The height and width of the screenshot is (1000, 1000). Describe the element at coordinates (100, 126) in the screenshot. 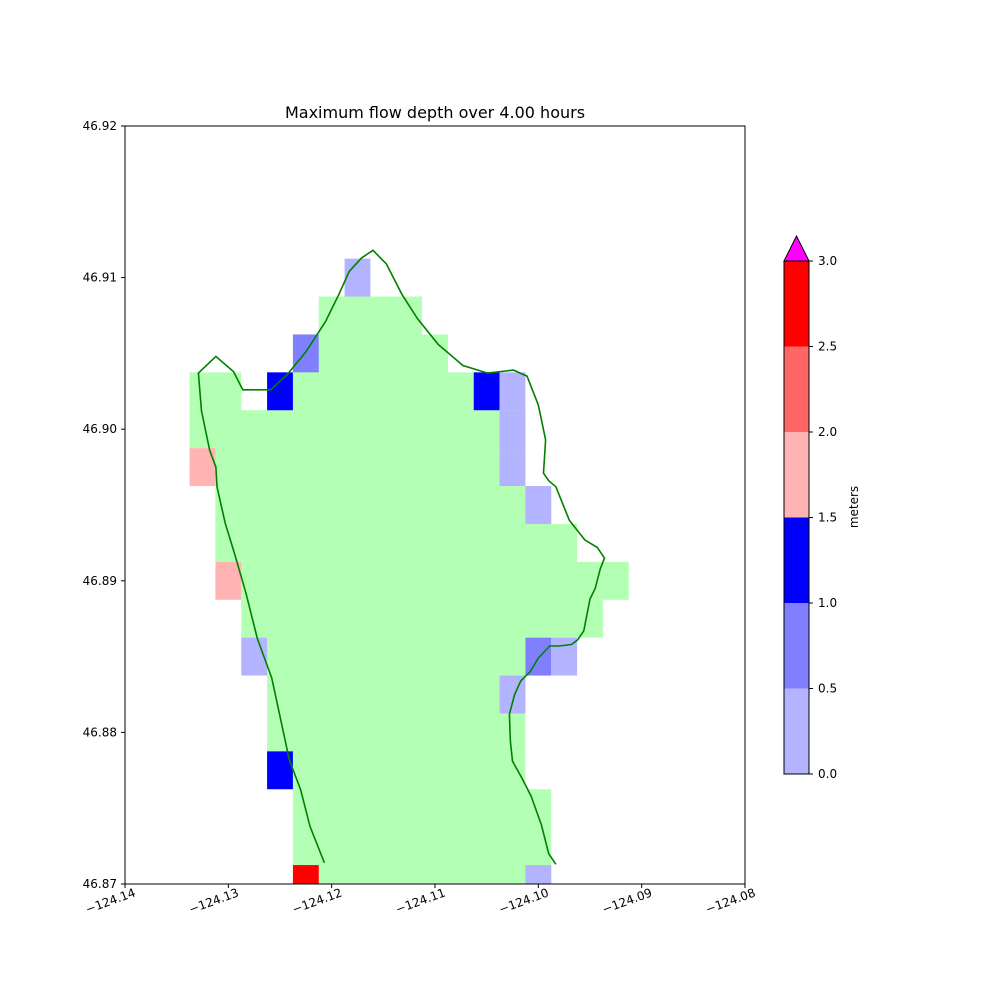

I see `y-tick-label: 46.92` at that location.